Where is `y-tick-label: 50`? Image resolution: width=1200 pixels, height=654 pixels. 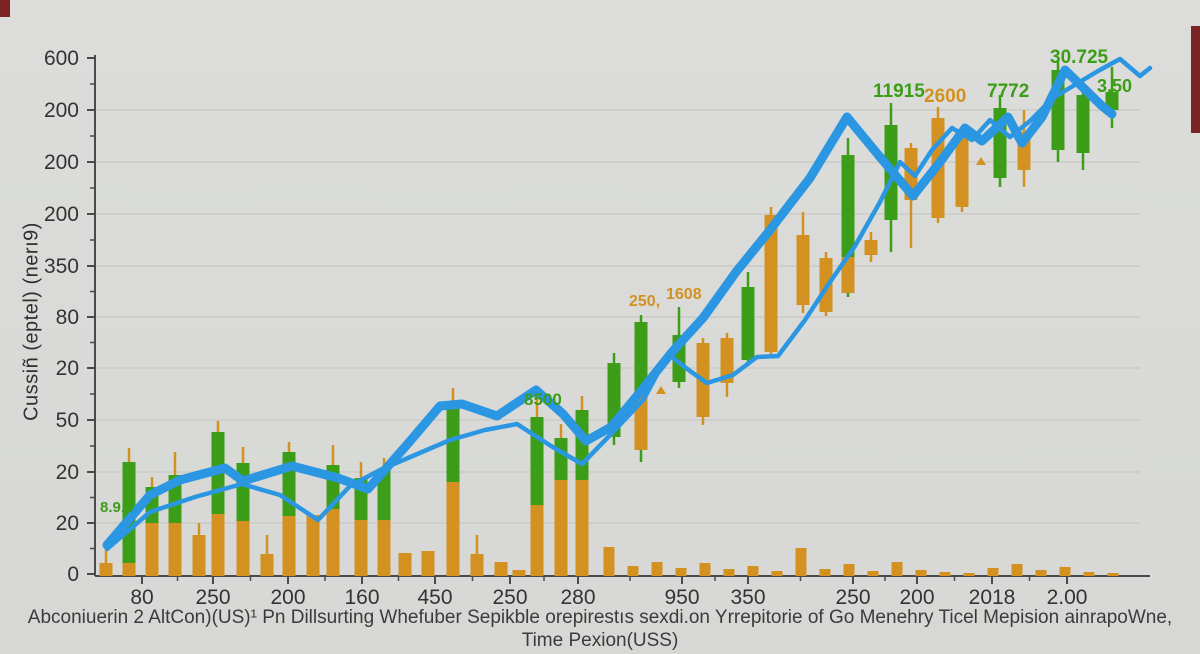 y-tick-label: 50 is located at coordinates (67, 420).